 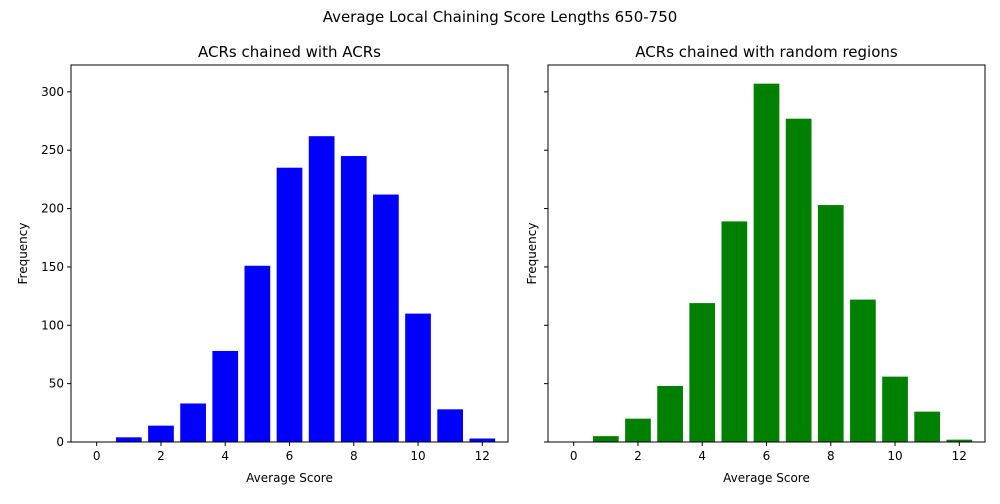 I want to click on subplot-title-1: ACRs chained with ACRs, so click(x=289, y=52).